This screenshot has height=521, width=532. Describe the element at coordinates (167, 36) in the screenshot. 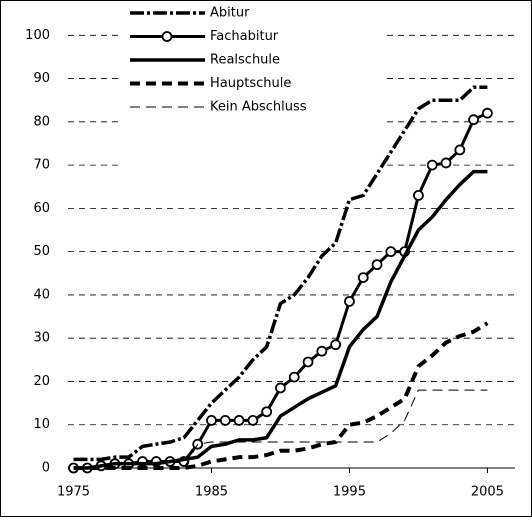

I see `legend-marker` at that location.